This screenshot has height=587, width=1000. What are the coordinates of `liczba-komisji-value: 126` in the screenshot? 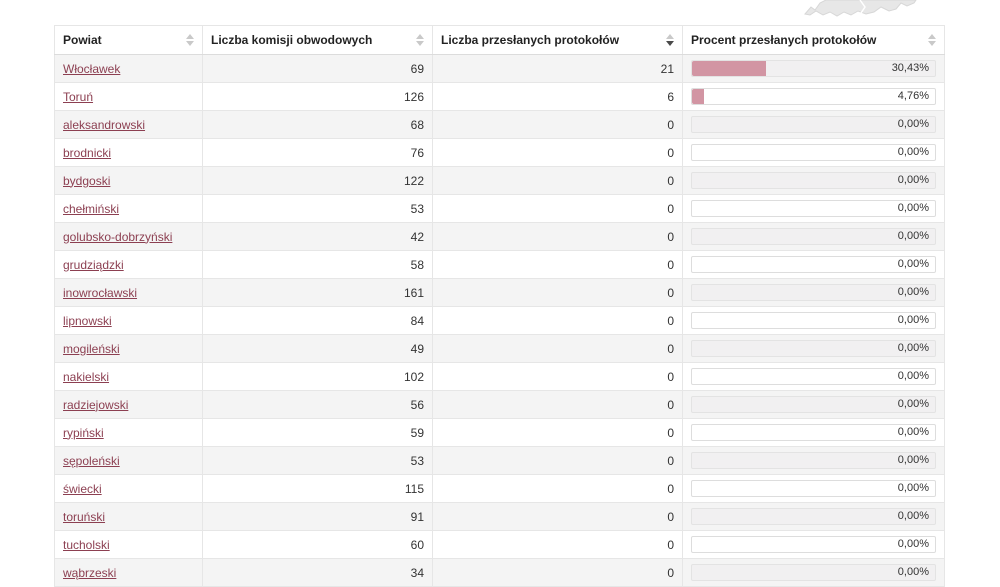 It's located at (317, 96).